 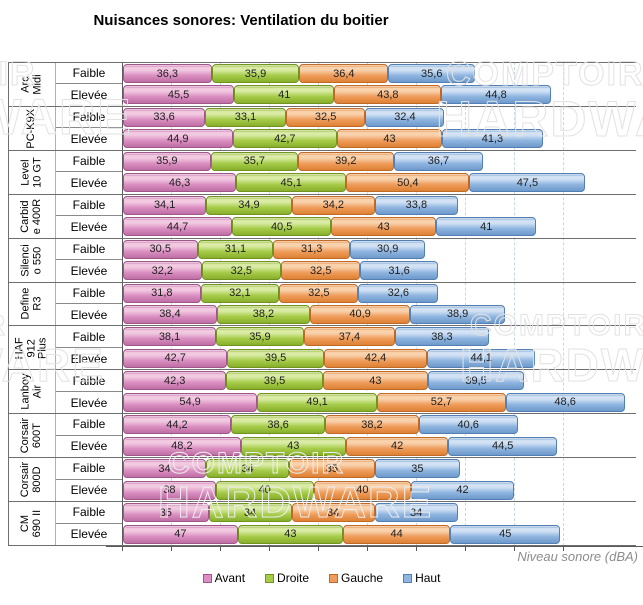 I want to click on bar-track: 47 43 44 45, so click(x=379, y=534).